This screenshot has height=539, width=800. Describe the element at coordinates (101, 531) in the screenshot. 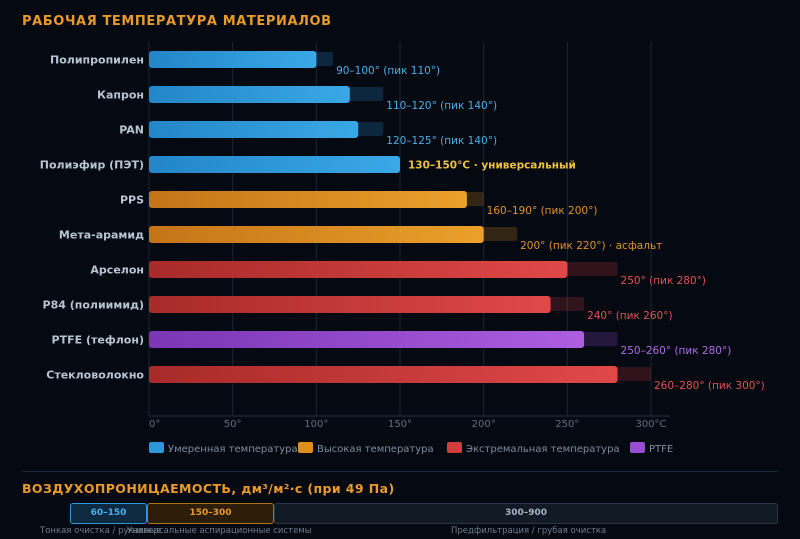

I see `permeability-note-fine: Тонкая очистка / рукавные` at that location.